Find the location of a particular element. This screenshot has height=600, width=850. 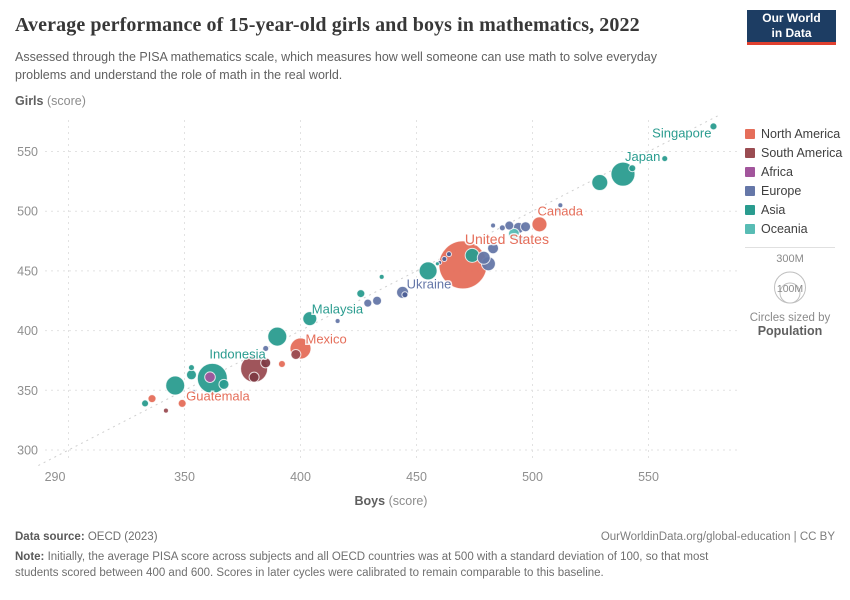

country-label-indonesia: Indonesia is located at coordinates (238, 354).